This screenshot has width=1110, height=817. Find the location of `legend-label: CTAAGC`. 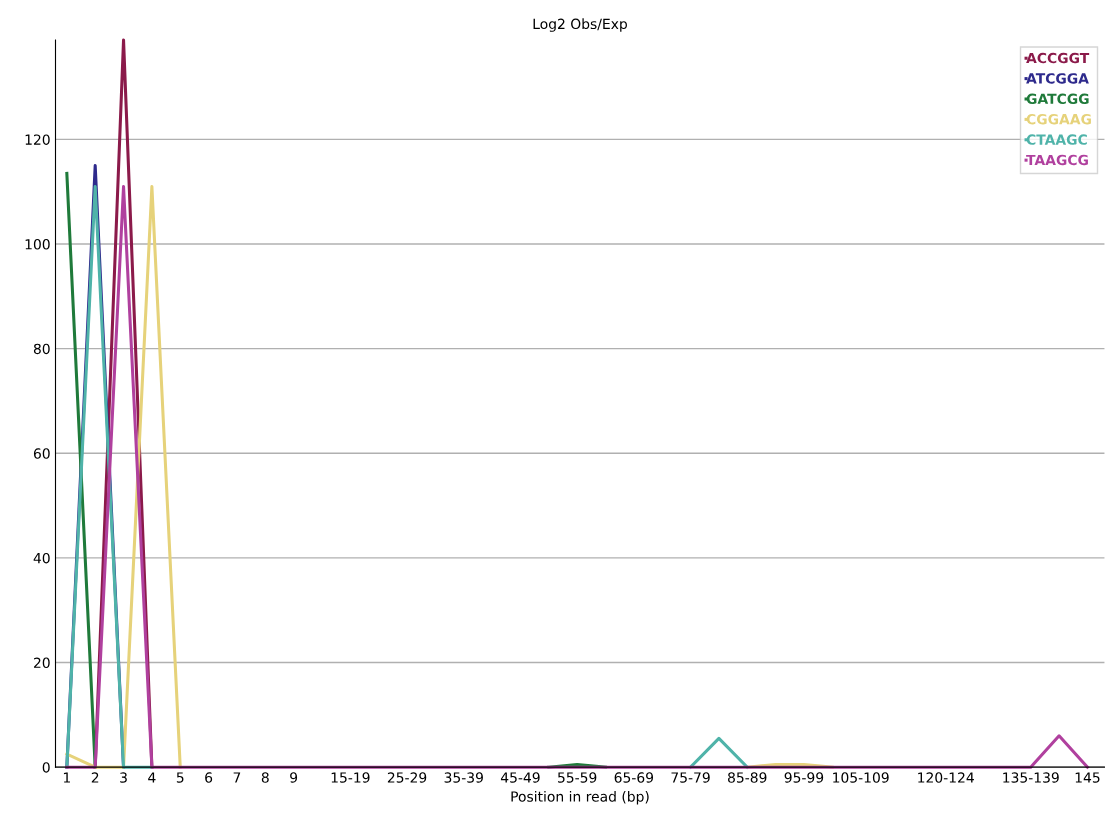

legend-label: CTAAGC is located at coordinates (1056, 139).